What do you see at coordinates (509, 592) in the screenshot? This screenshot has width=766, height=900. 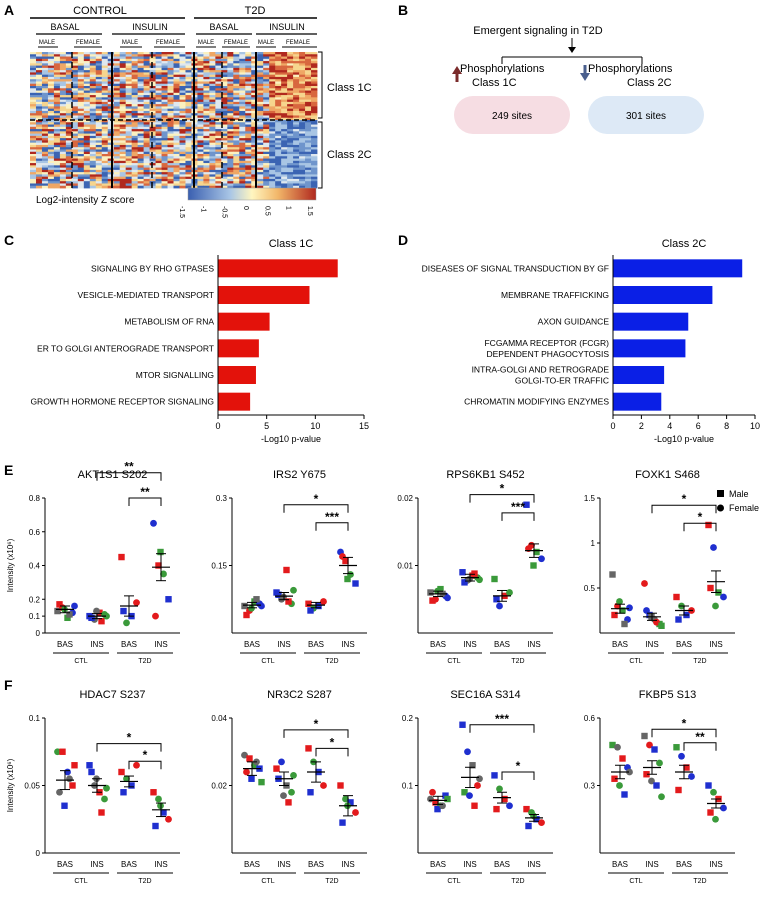 I see `data-point-female` at bounding box center [509, 592].